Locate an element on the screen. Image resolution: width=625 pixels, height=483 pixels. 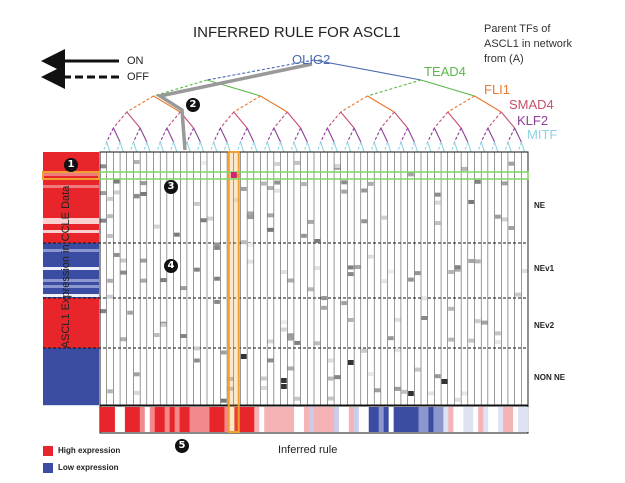
tf-label-klf2: KLF2 is located at coordinates (533, 120).